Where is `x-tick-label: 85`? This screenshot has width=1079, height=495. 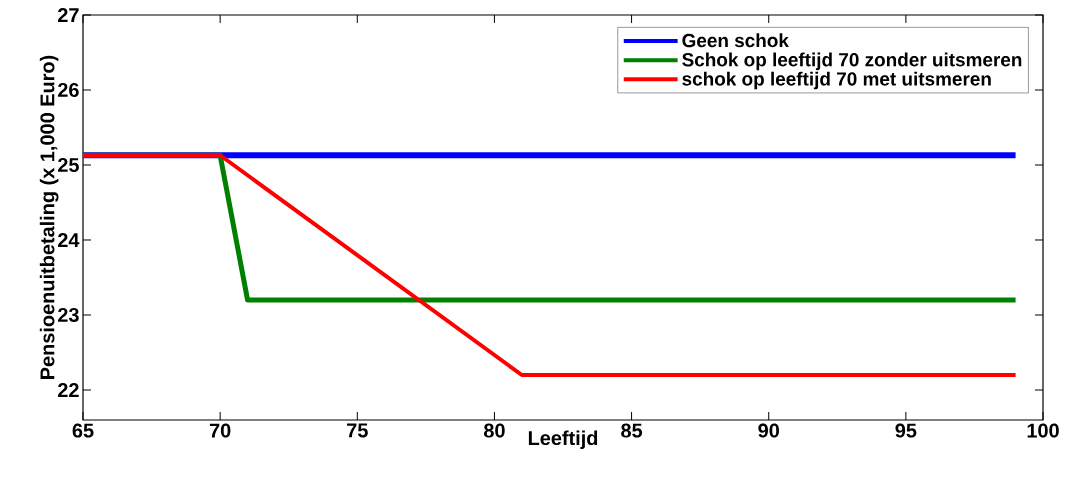 x-tick-label: 85 is located at coordinates (632, 430).